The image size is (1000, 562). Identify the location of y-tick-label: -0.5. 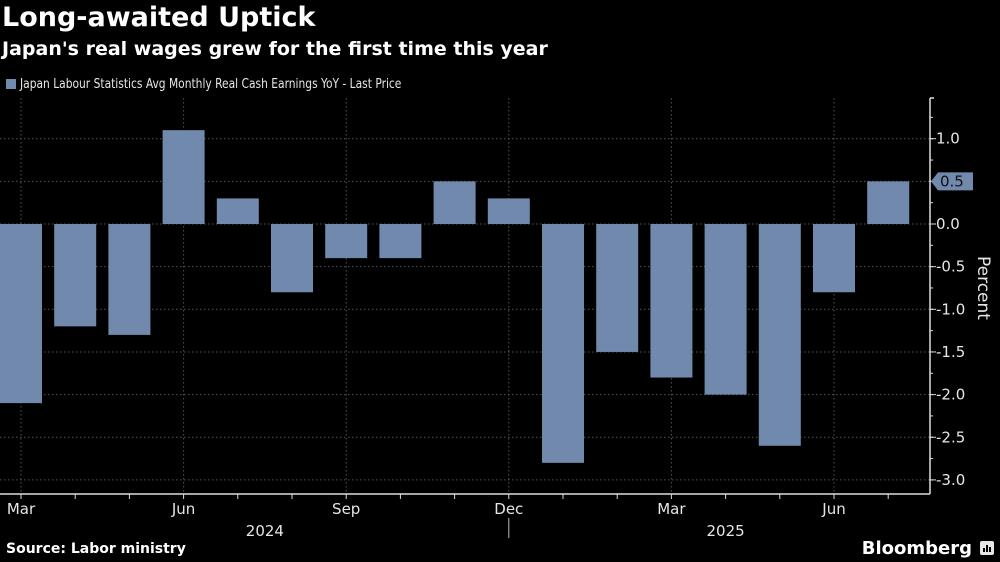
(950, 267).